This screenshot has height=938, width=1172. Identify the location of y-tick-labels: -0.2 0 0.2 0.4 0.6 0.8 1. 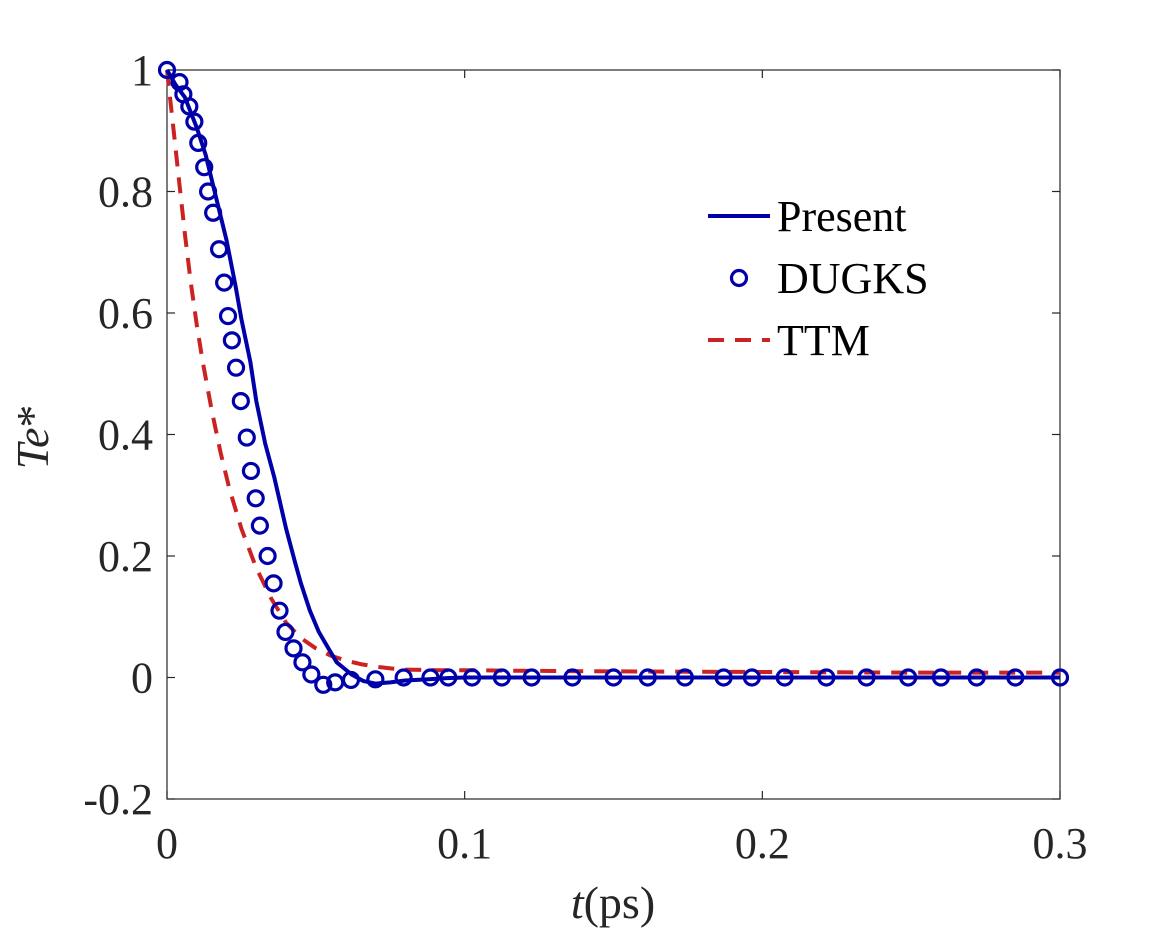
(118, 435).